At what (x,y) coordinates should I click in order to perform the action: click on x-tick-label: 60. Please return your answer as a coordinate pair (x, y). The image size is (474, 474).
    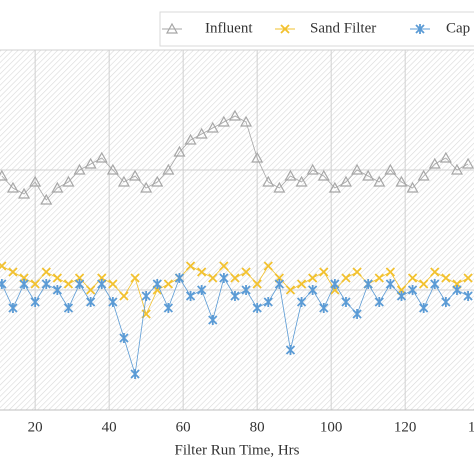
    Looking at the image, I should click on (183, 427).